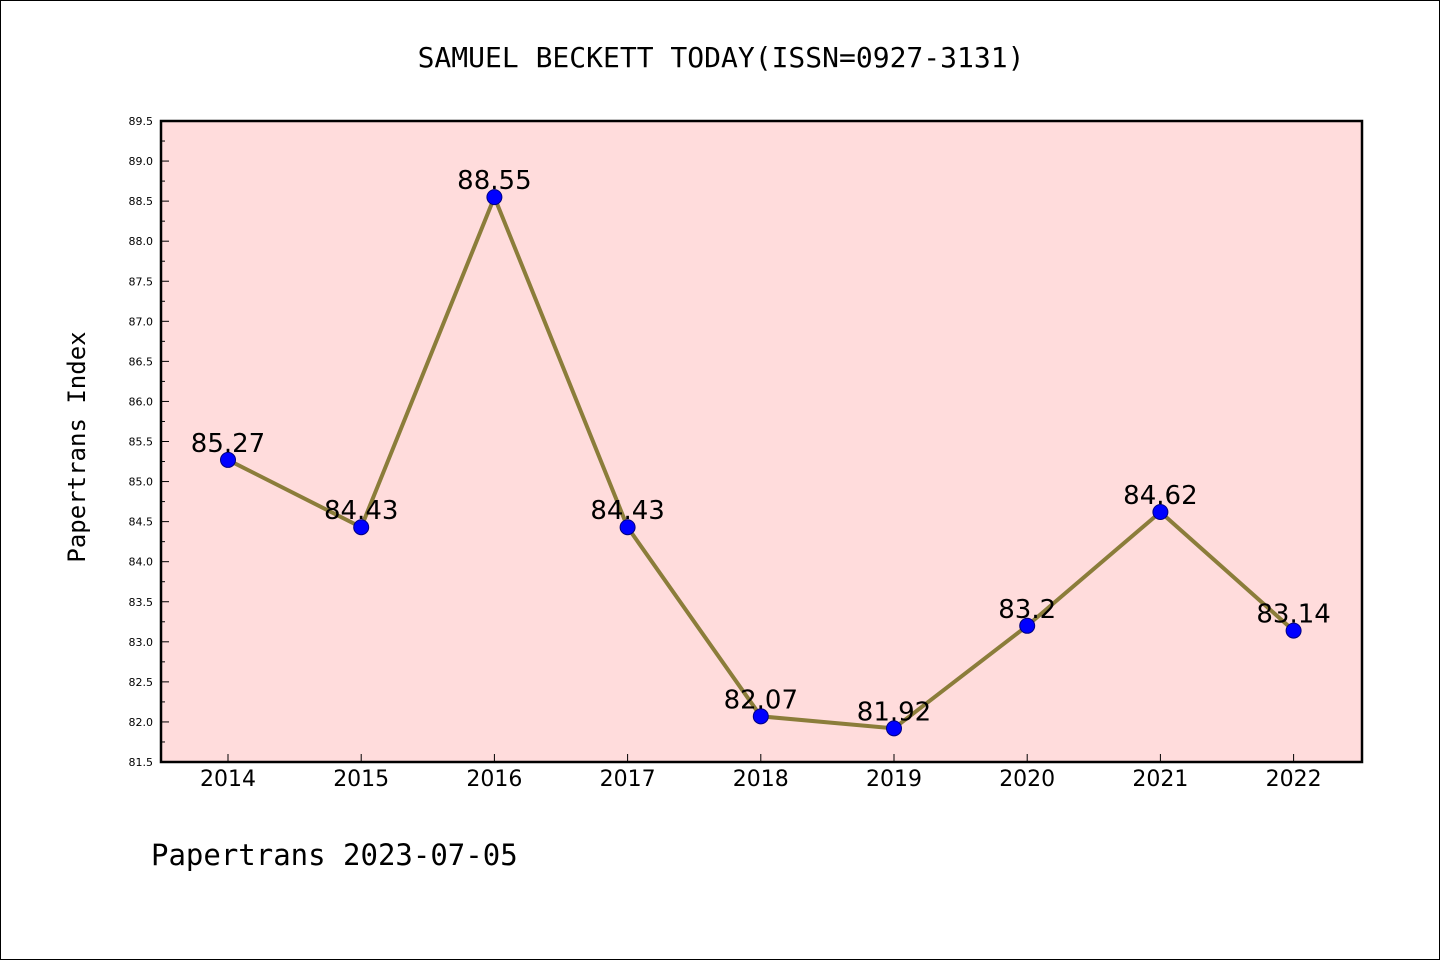  I want to click on y-tick-label: 84.0, so click(141, 562).